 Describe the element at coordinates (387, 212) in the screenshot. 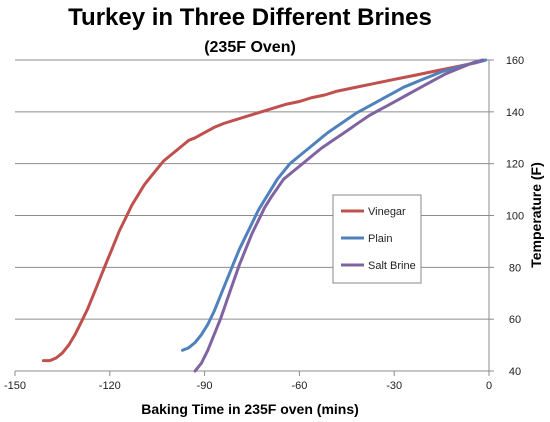

I see `legend-label-vinegar: Vinegar` at that location.